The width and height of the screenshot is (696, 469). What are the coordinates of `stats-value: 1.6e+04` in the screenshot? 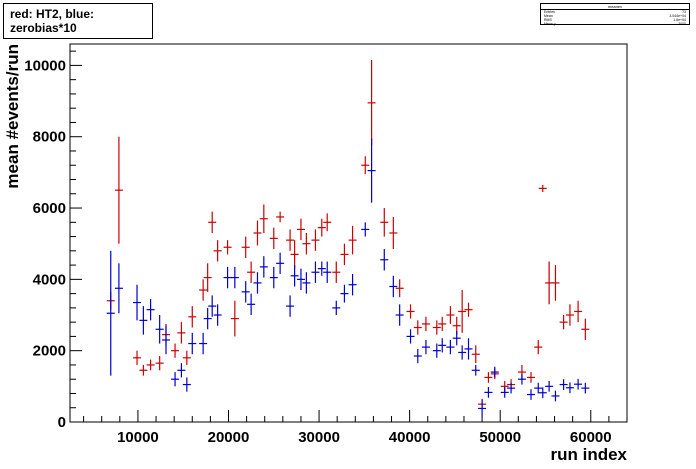 It's located at (679, 20).